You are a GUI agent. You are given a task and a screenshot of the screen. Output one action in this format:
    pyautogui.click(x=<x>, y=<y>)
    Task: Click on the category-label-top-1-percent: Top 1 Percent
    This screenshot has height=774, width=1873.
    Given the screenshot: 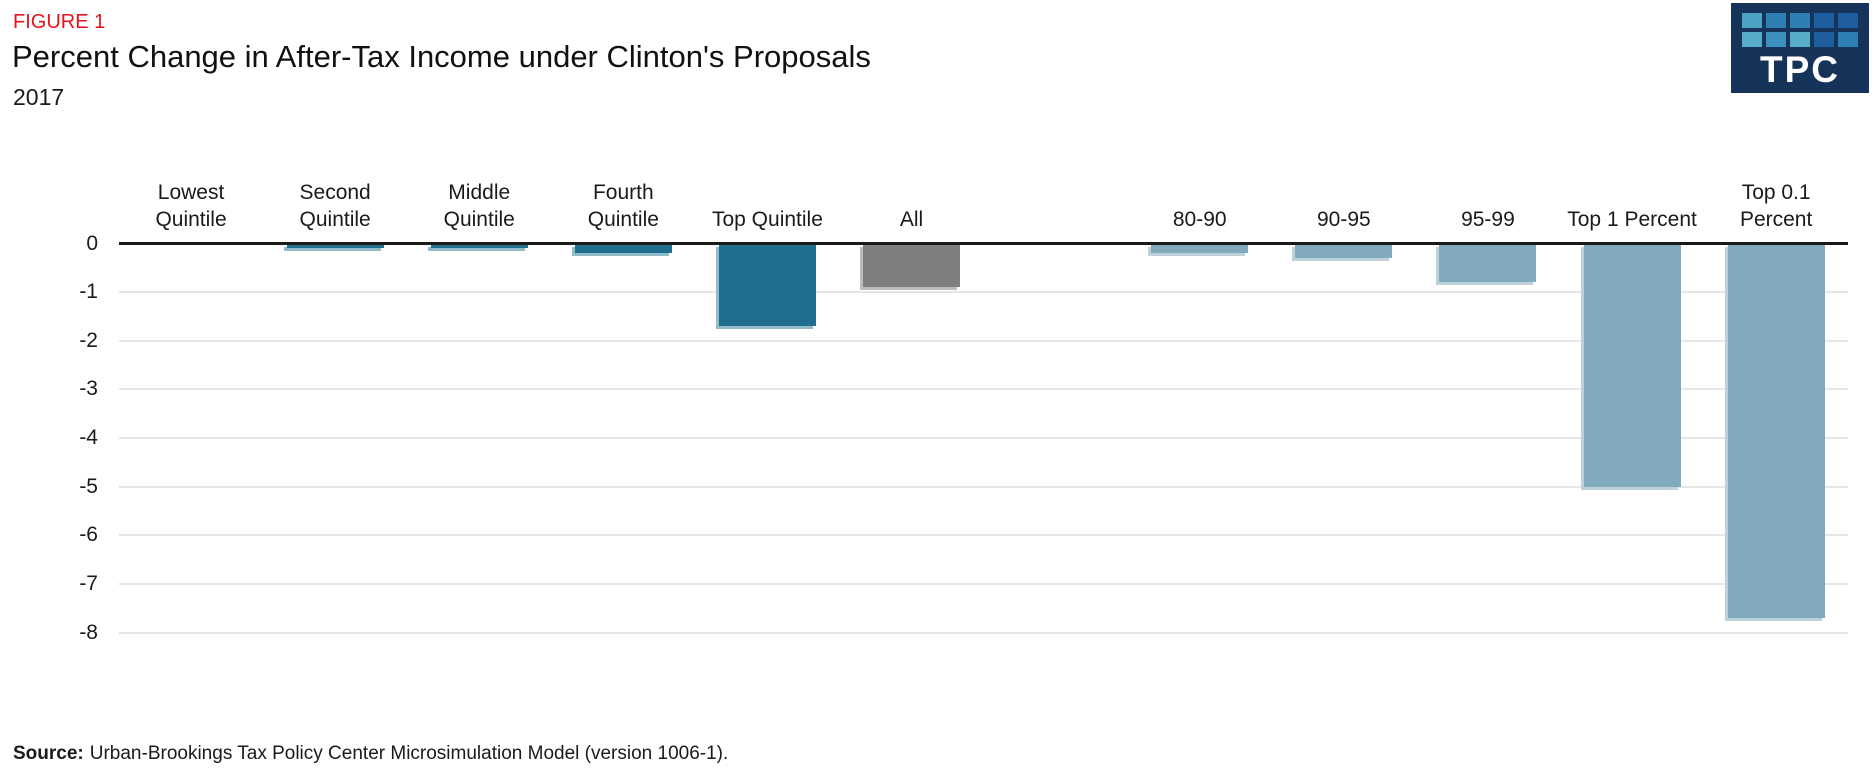 What is the action you would take?
    pyautogui.click(x=1632, y=219)
    